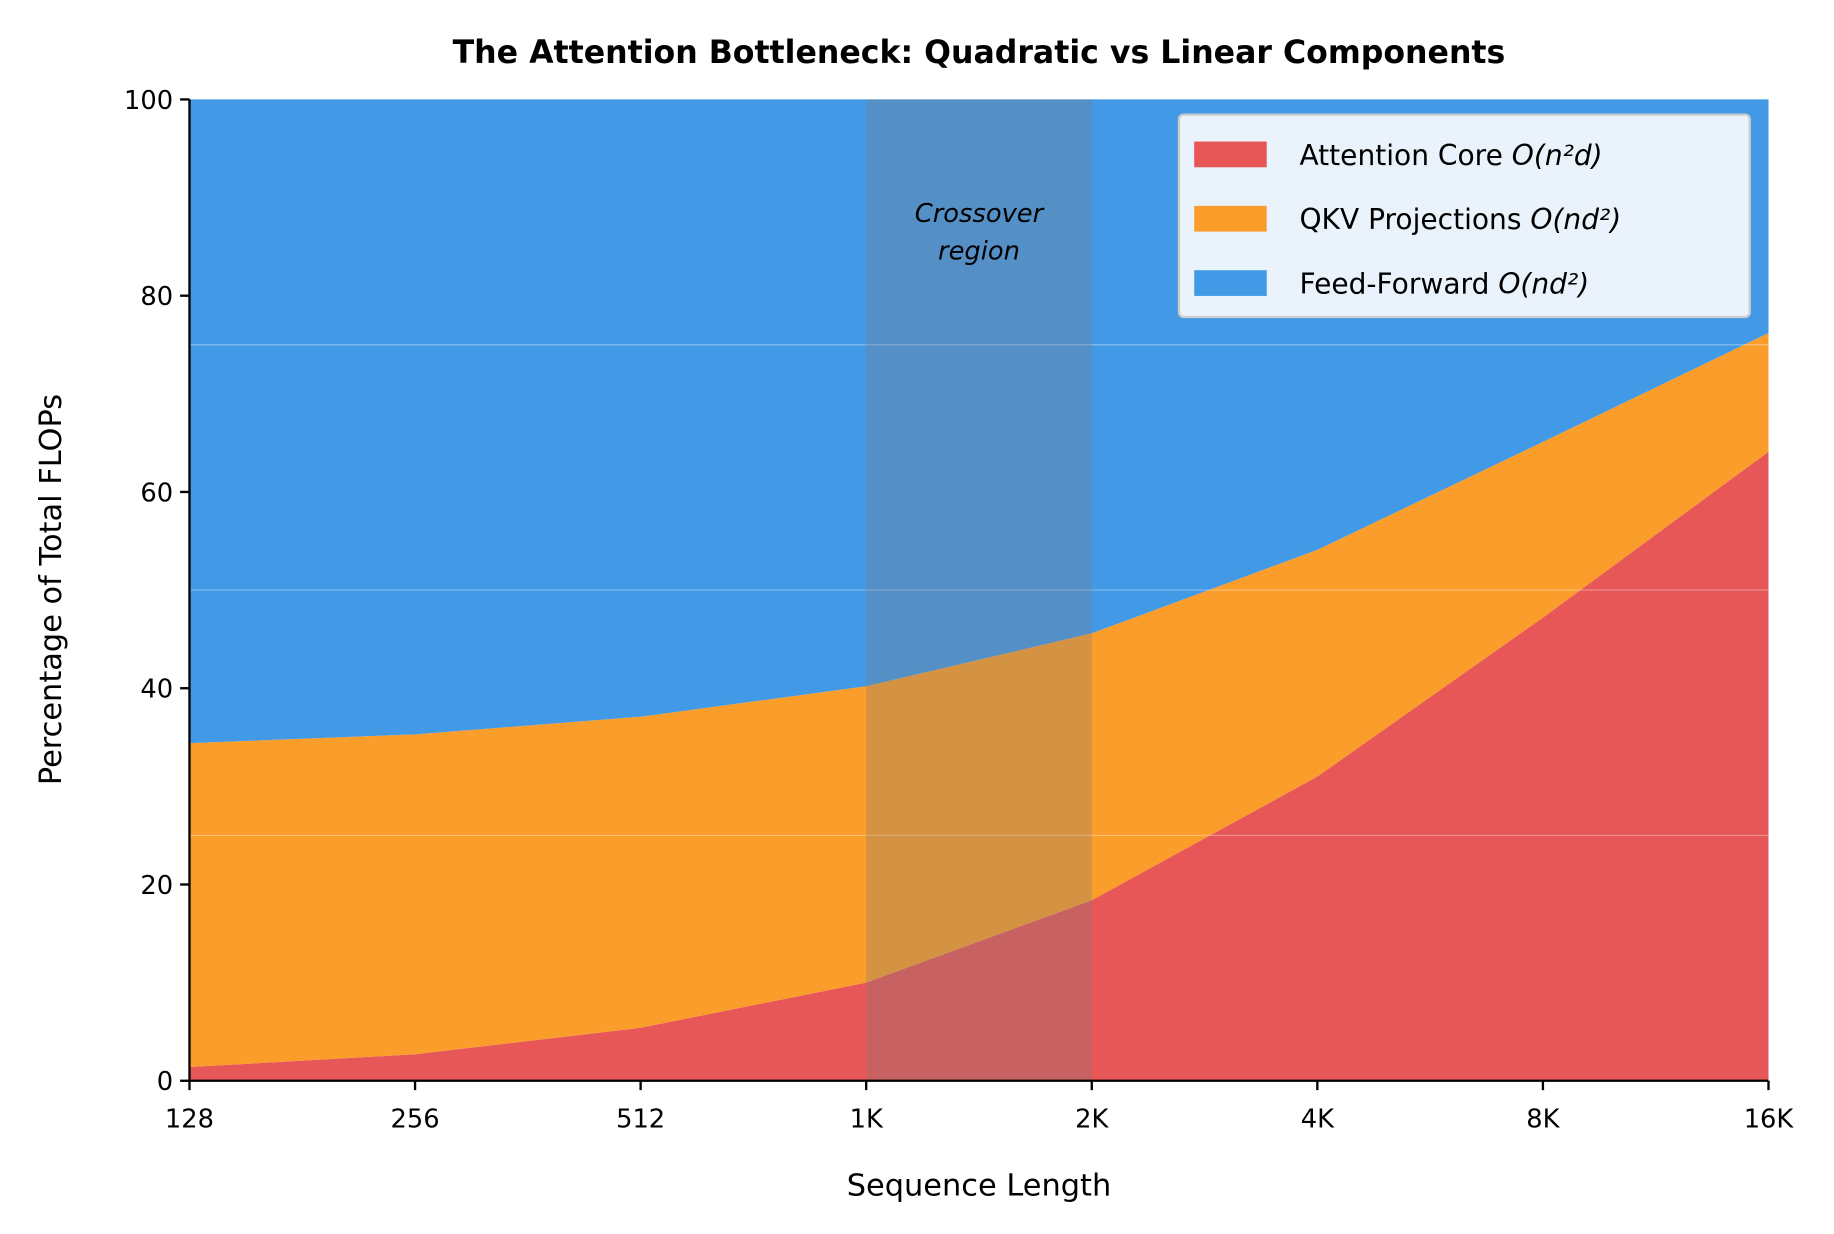 The width and height of the screenshot is (1834, 1234). Describe the element at coordinates (979, 590) in the screenshot. I see `crossover-region` at that location.